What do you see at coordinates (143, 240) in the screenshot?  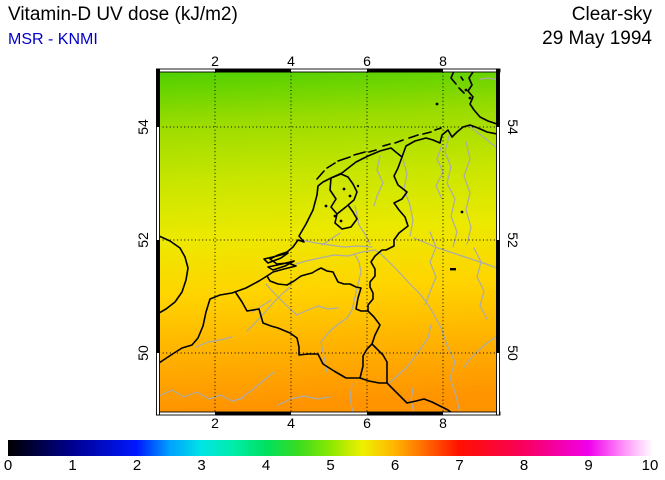 I see `left-tick-52: 52` at bounding box center [143, 240].